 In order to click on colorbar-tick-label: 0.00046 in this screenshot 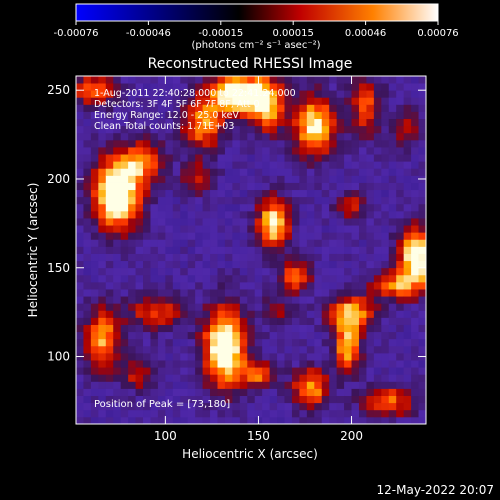, I will do `click(365, 33)`.